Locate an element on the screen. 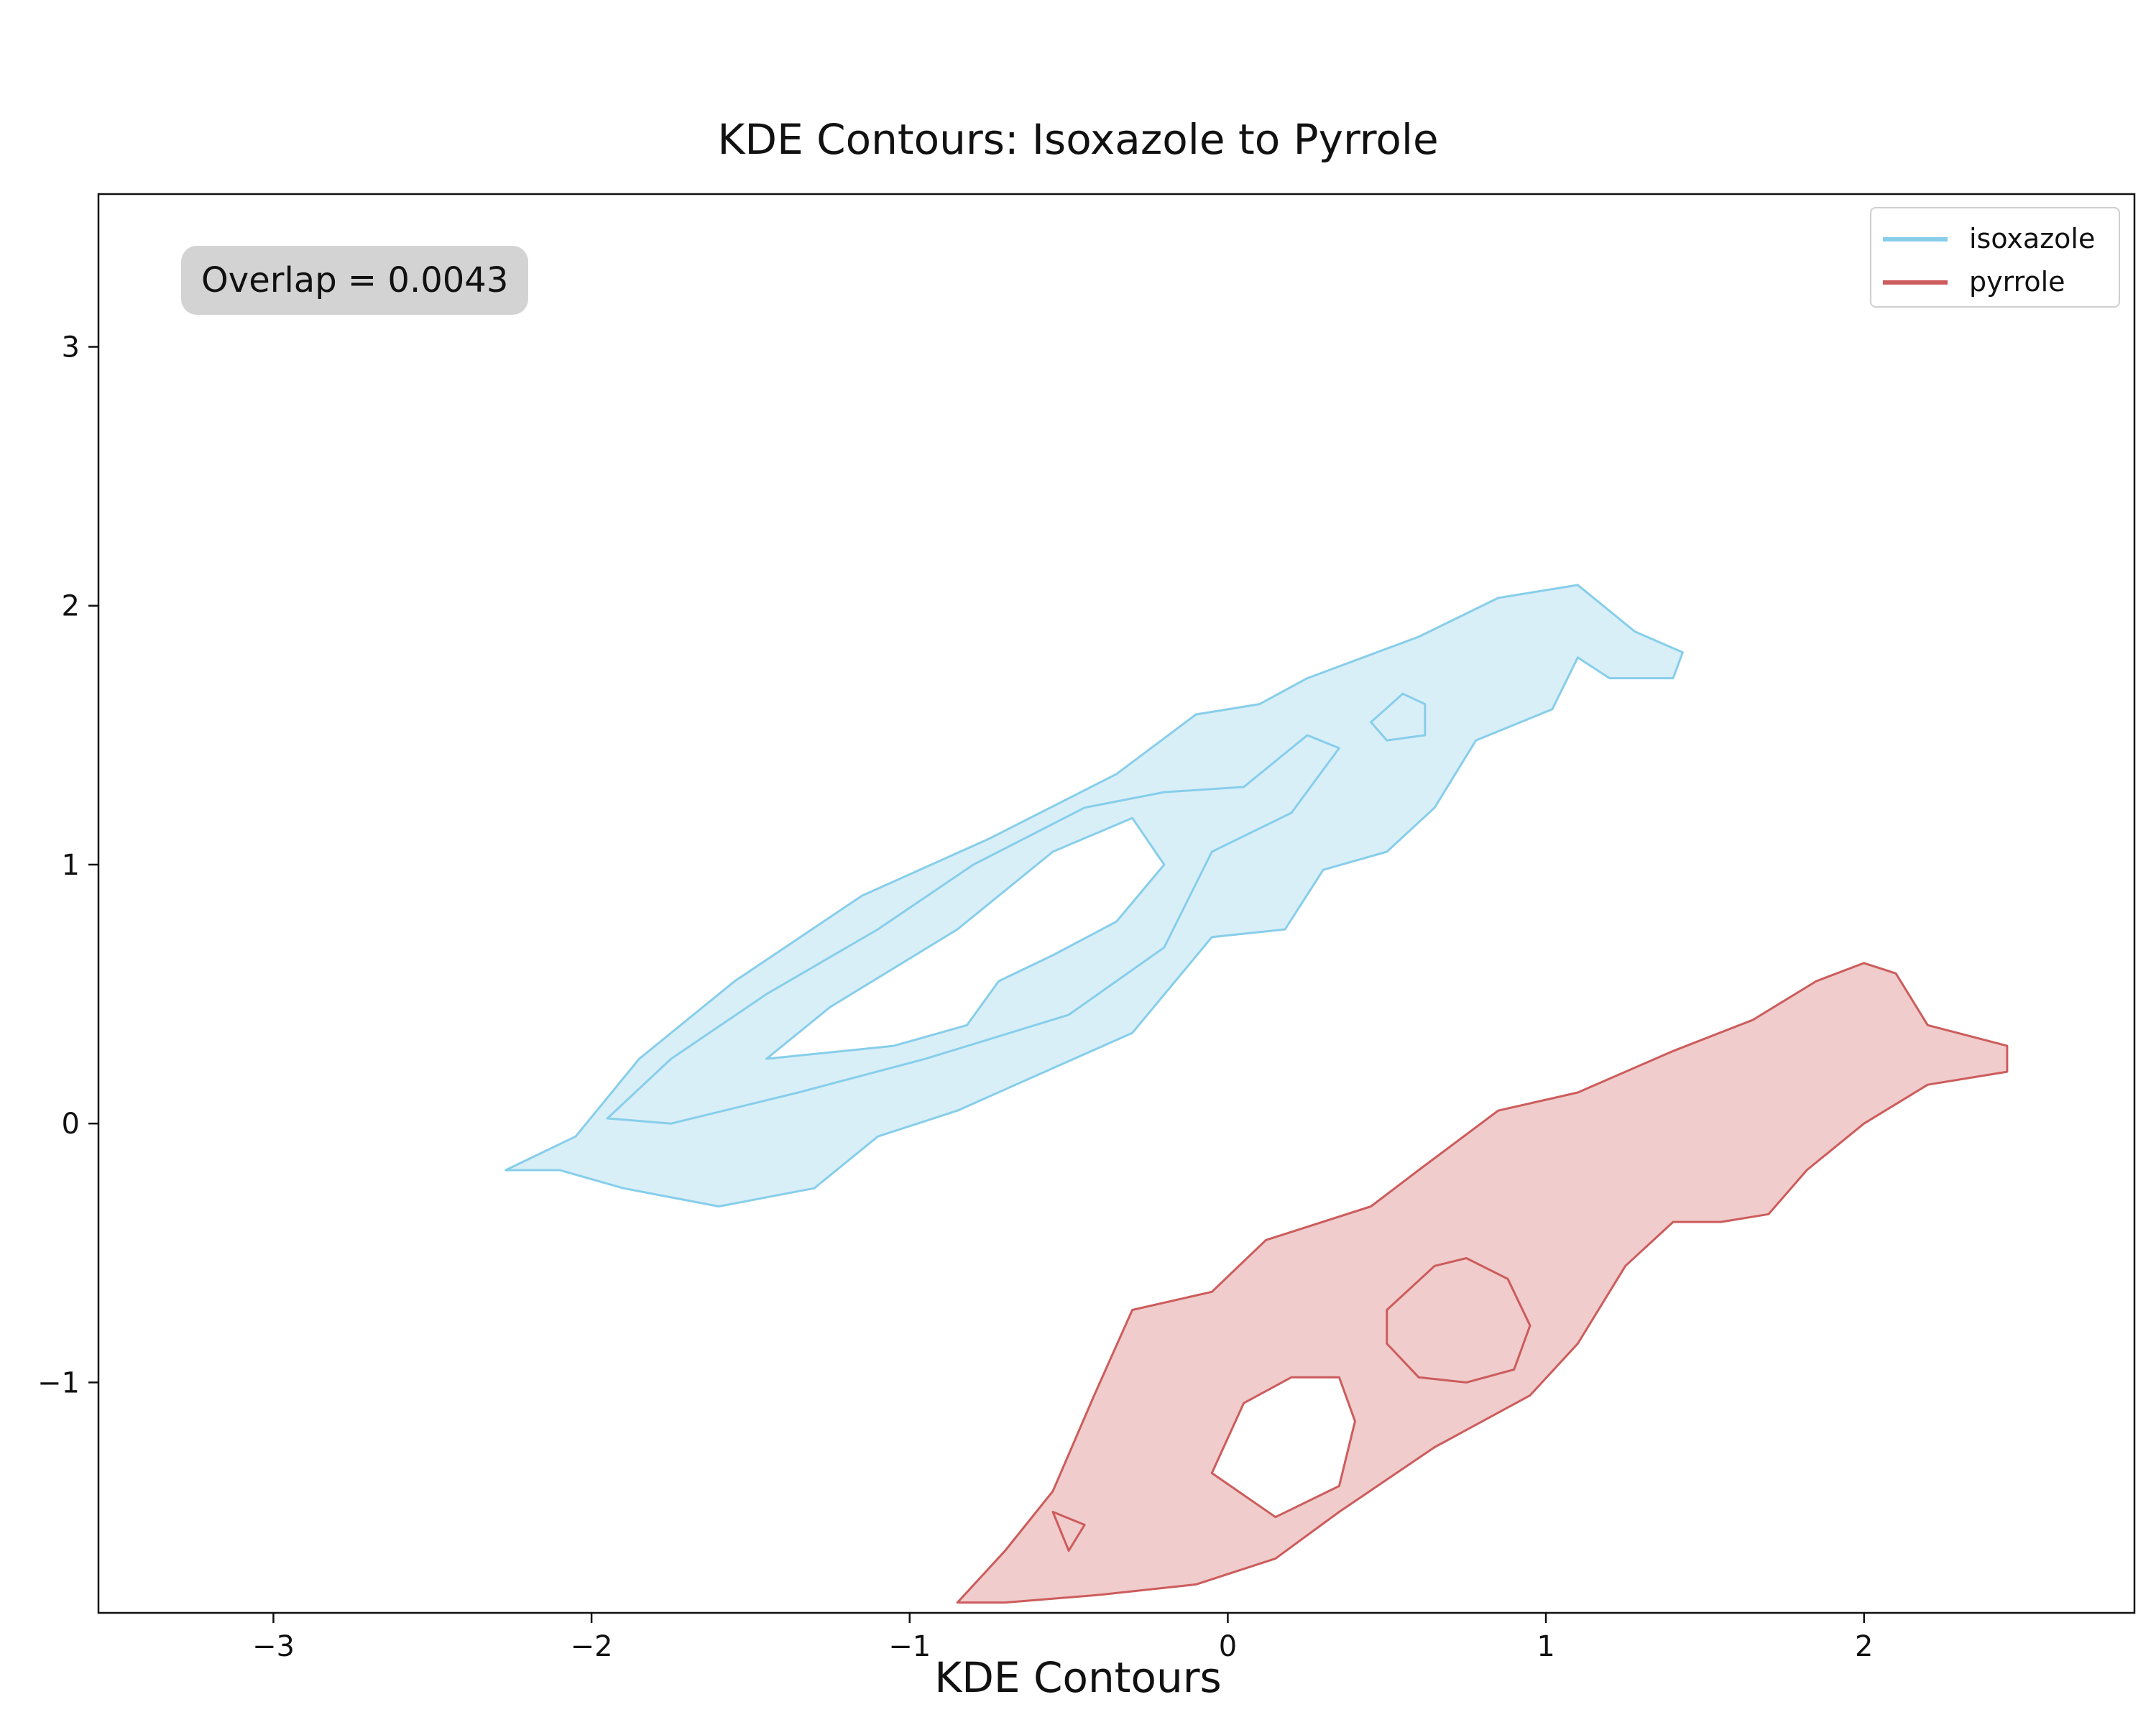 Image resolution: width=2156 pixels, height=1725 pixels. overlap-annotation: Overlap = 0.0043 is located at coordinates (355, 280).